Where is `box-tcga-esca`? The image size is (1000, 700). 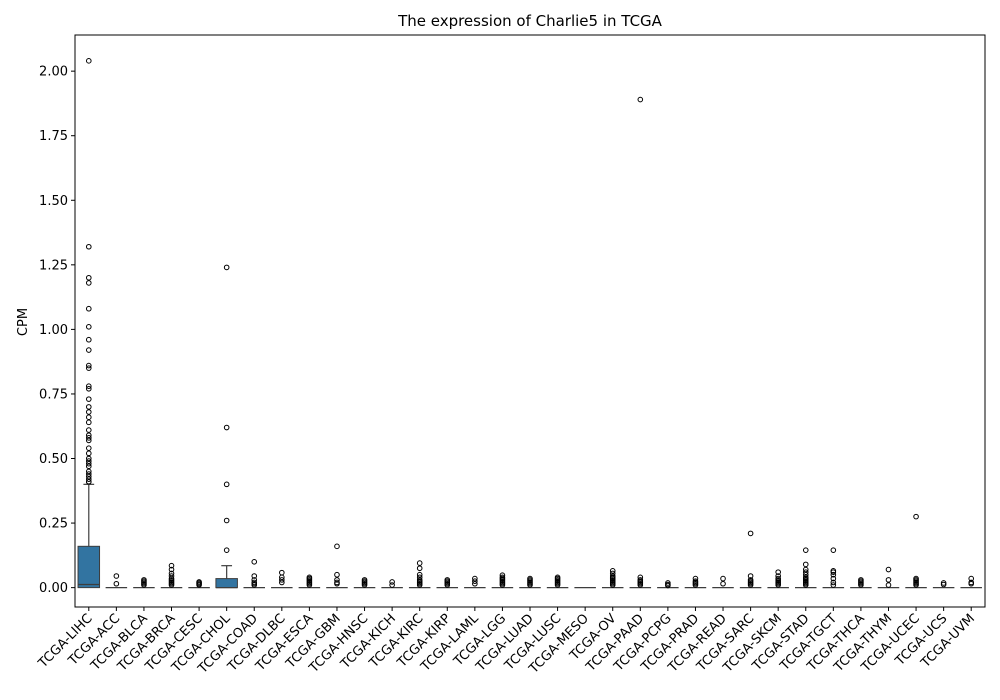
box-tcga-esca is located at coordinates (309, 581).